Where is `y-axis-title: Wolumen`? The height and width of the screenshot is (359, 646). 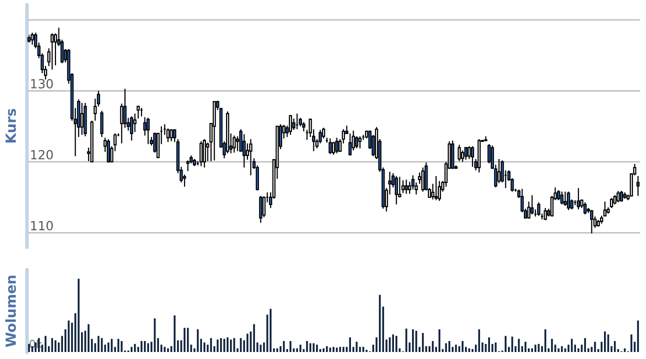 y-axis-title: Wolumen is located at coordinates (10, 311).